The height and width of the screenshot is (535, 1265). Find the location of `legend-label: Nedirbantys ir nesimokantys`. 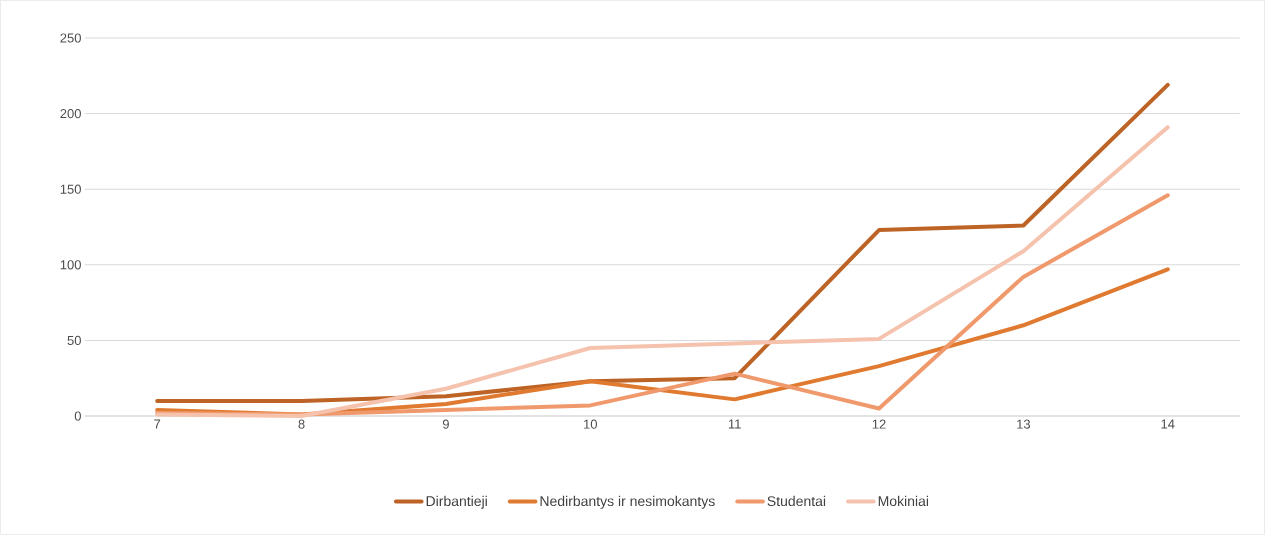

legend-label: Nedirbantys ir nesimokantys is located at coordinates (627, 502).